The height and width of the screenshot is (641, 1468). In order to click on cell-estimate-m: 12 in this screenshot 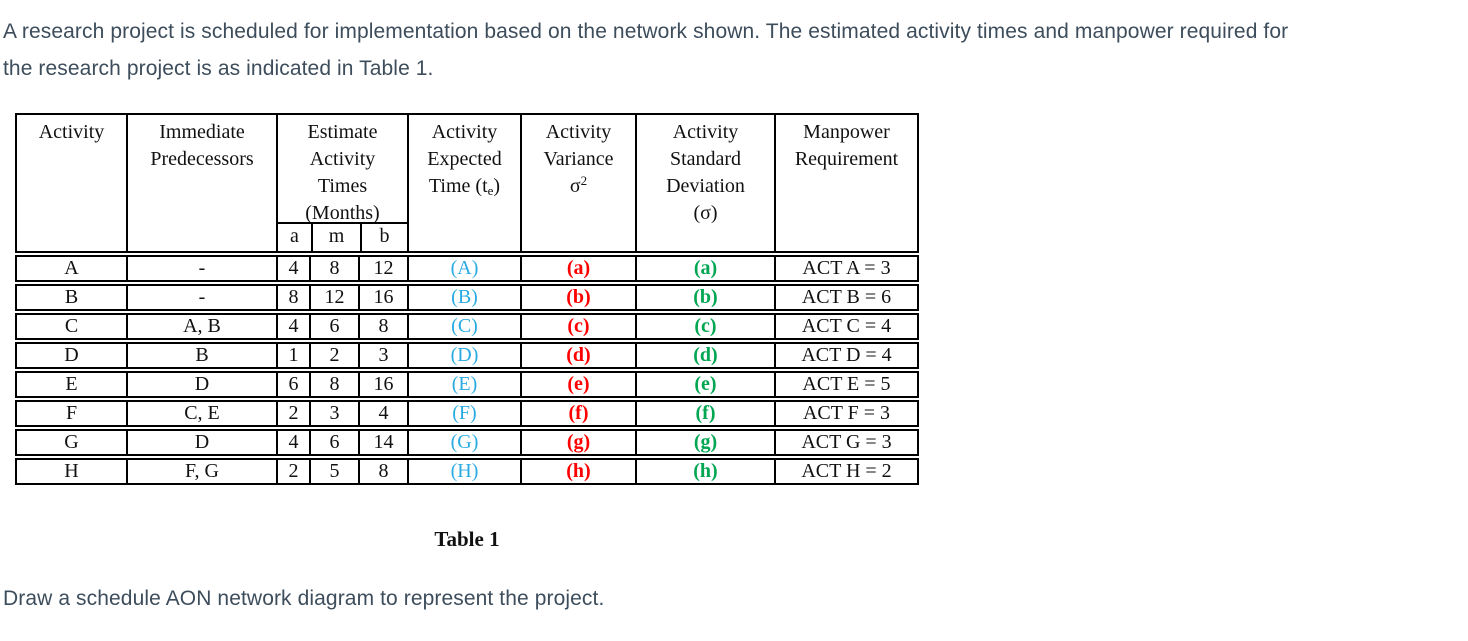, I will do `click(333, 297)`.